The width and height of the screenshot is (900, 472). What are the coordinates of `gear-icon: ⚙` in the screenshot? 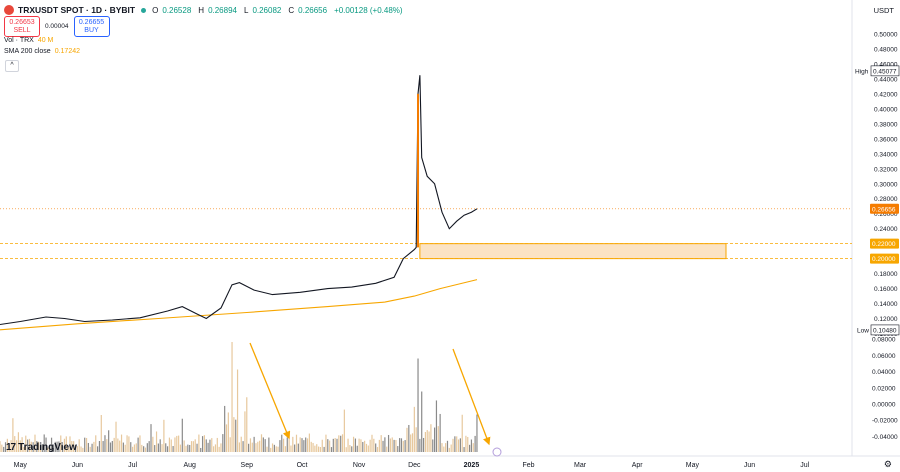 It's located at (887, 464).